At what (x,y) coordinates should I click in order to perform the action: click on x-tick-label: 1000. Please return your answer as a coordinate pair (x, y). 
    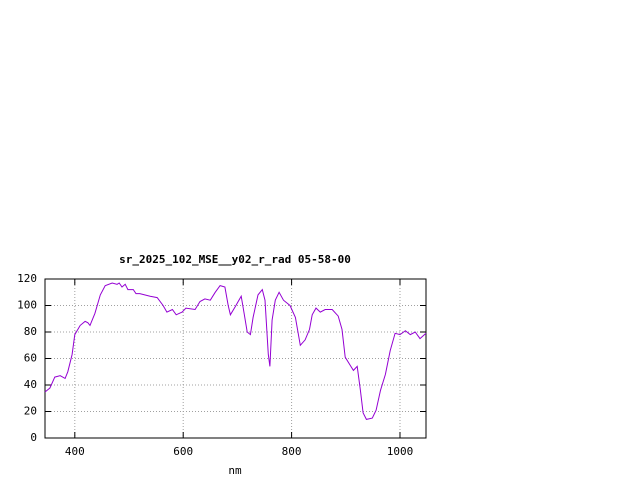
    Looking at the image, I should click on (400, 451).